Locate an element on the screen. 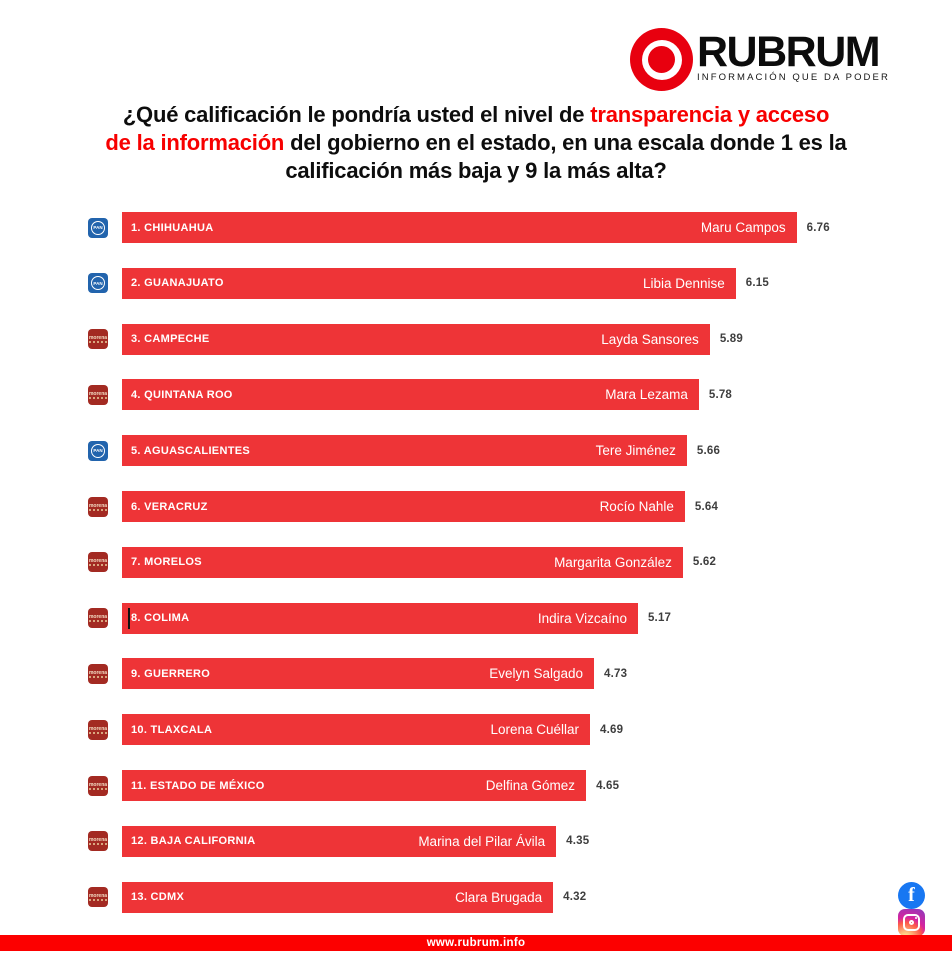 The height and width of the screenshot is (956, 952). state-label: 9. GUERRERO is located at coordinates (171, 673).